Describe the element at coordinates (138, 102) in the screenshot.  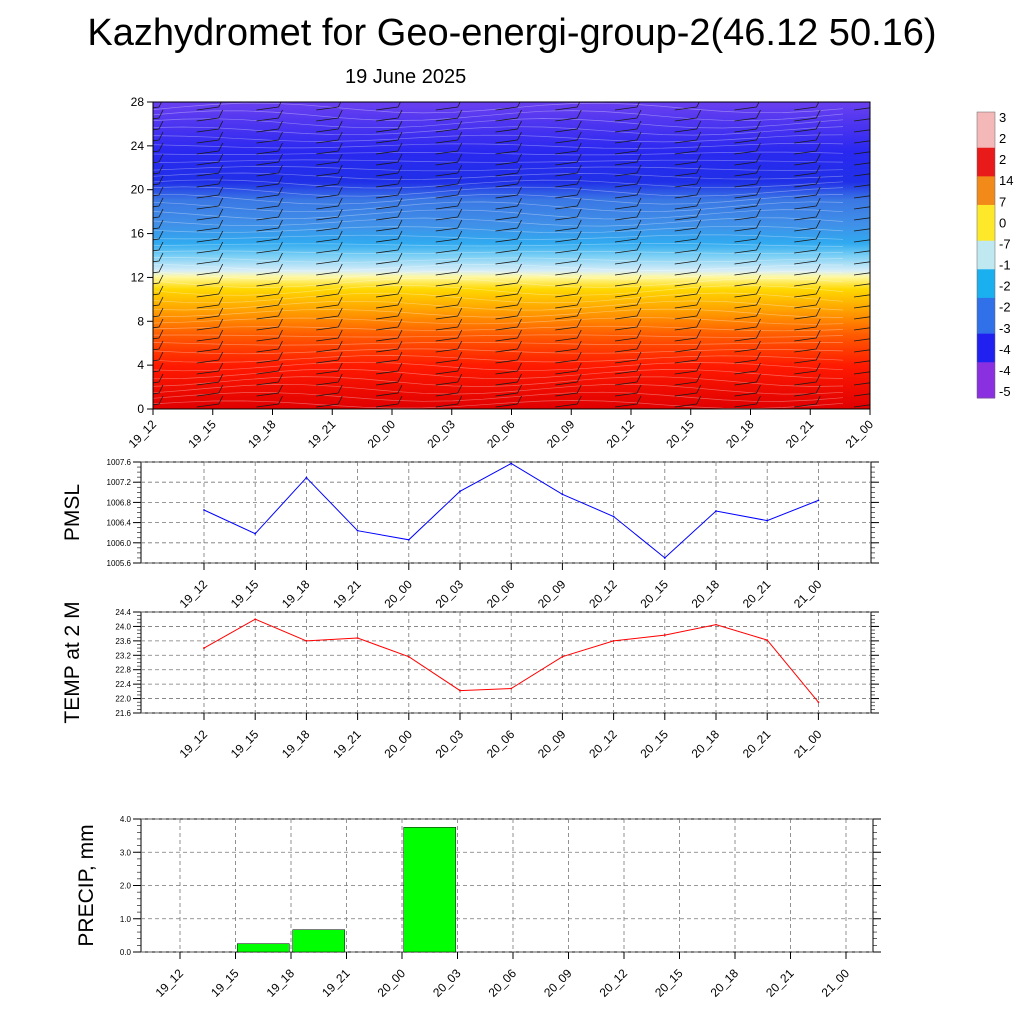
I see `heatmap-y-tick-label: 28` at that location.